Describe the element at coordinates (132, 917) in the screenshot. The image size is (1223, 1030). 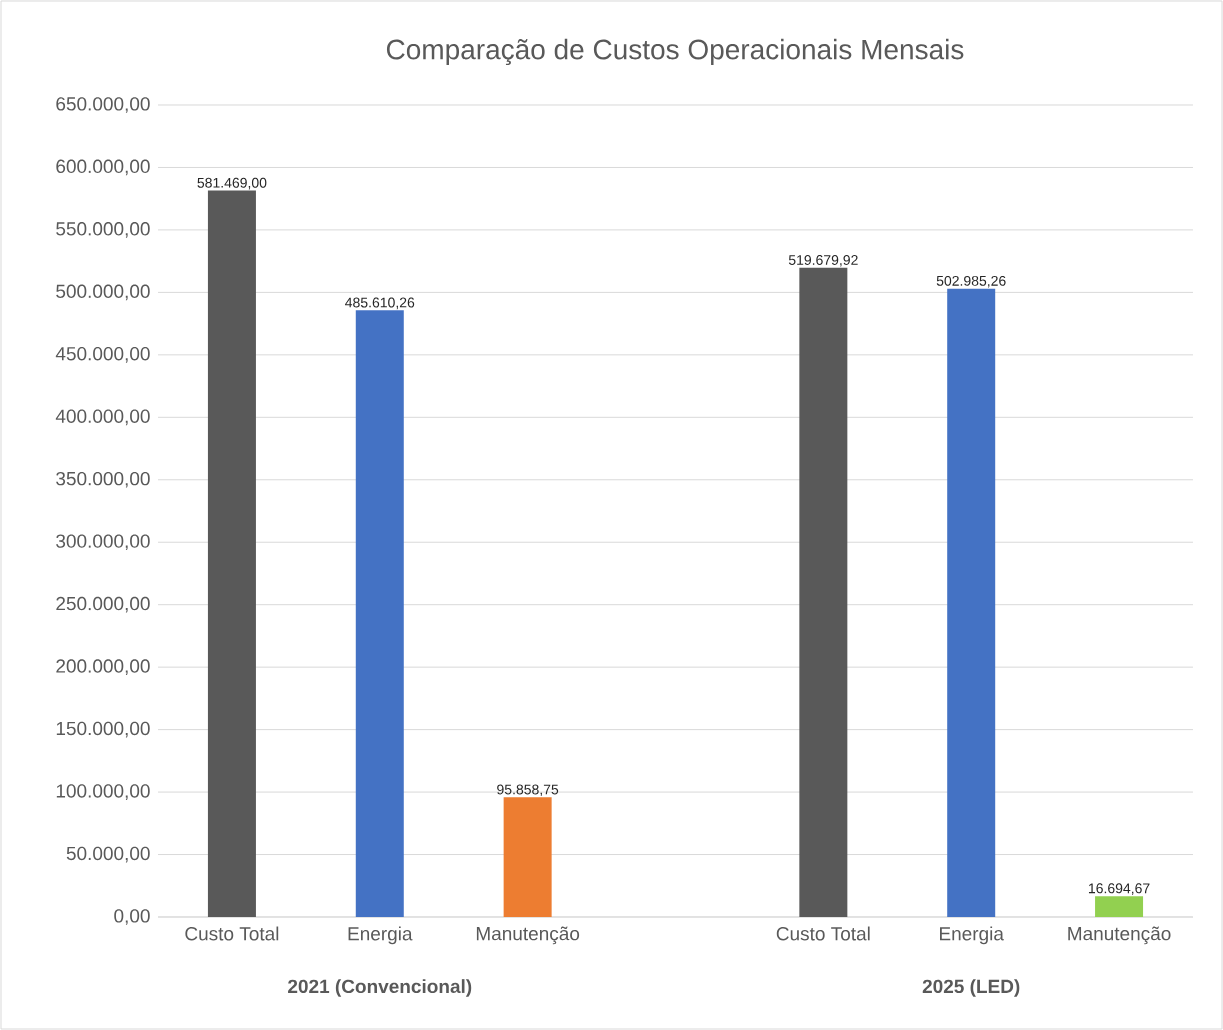
I see `y-tick-label: 0,00` at that location.